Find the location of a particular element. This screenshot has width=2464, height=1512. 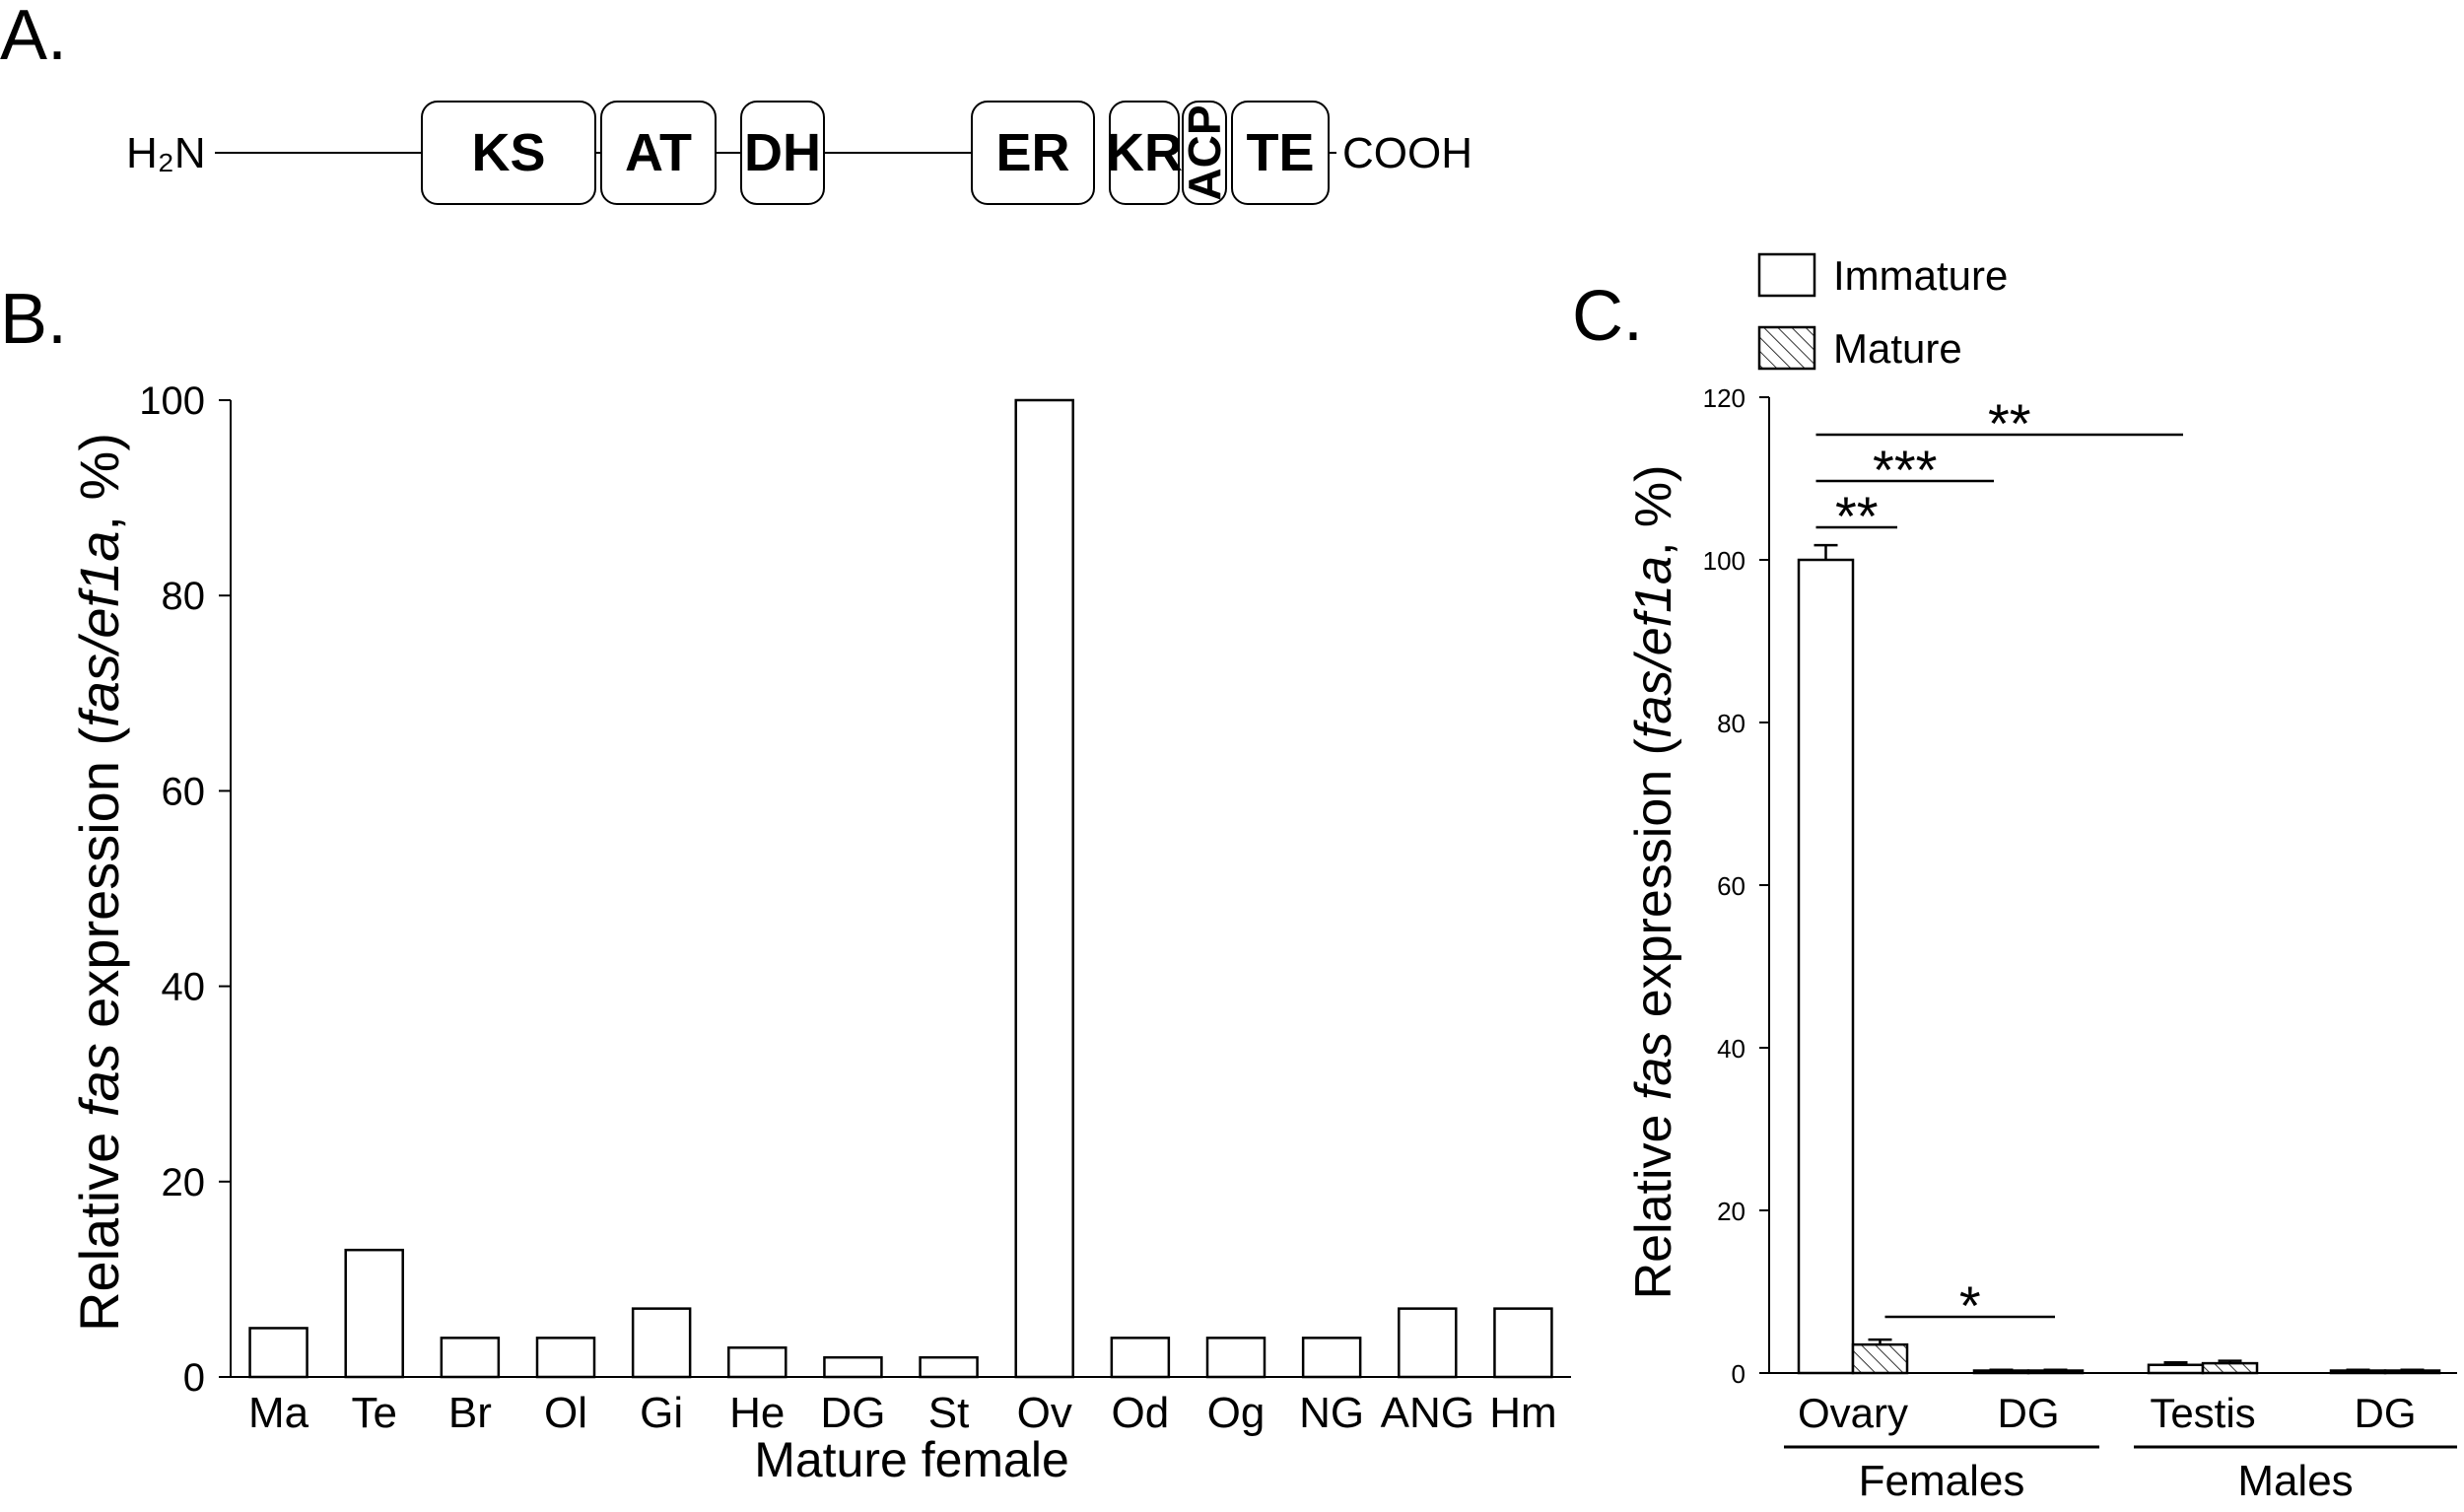

domain-label-kr: KR is located at coordinates (1144, 153).